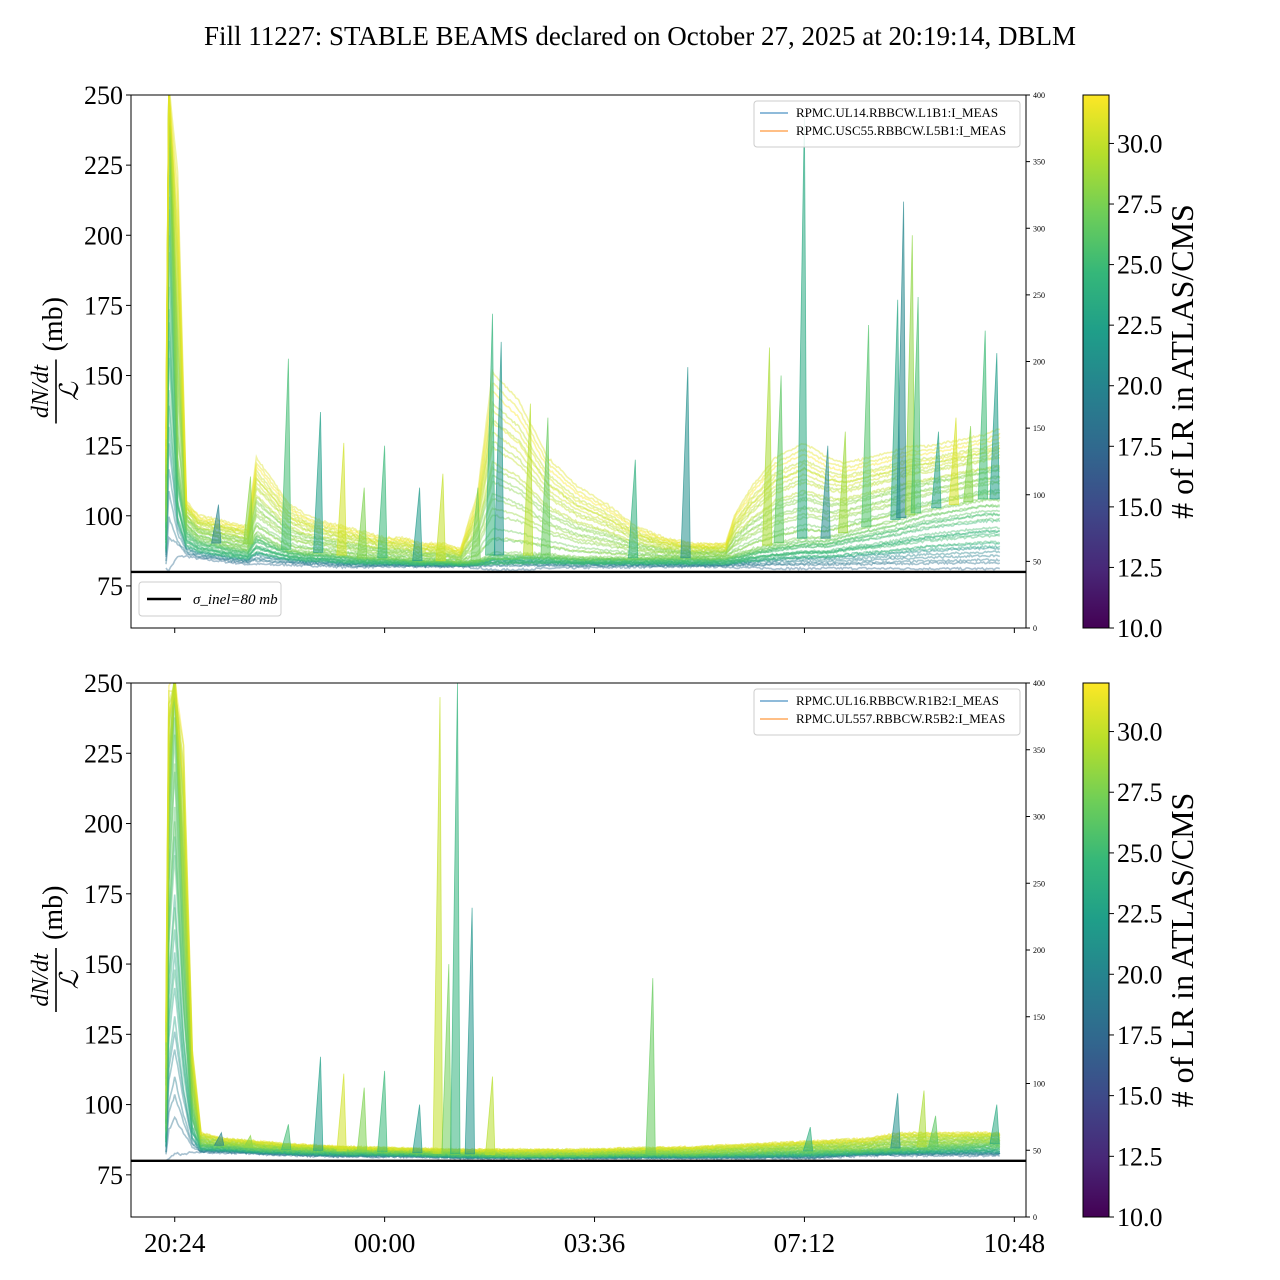 This screenshot has height=1280, width=1280. Describe the element at coordinates (1039, 1084) in the screenshot. I see `y2-tick-label: 100` at that location.